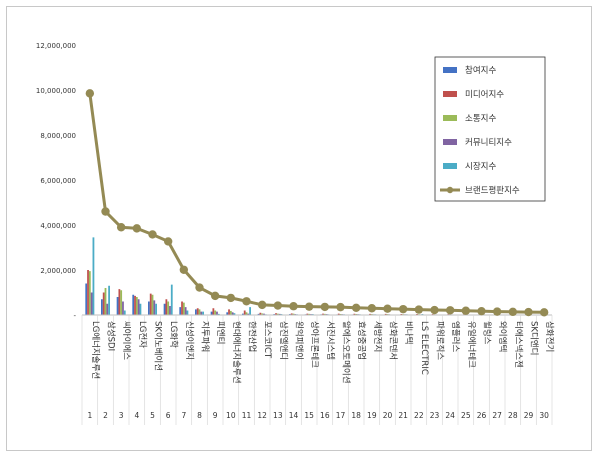 Image resolution: width=600 pixels, height=459 pixels. Describe the element at coordinates (502, 336) in the screenshot. I see `x-category-label: 와이엠텍` at that location.